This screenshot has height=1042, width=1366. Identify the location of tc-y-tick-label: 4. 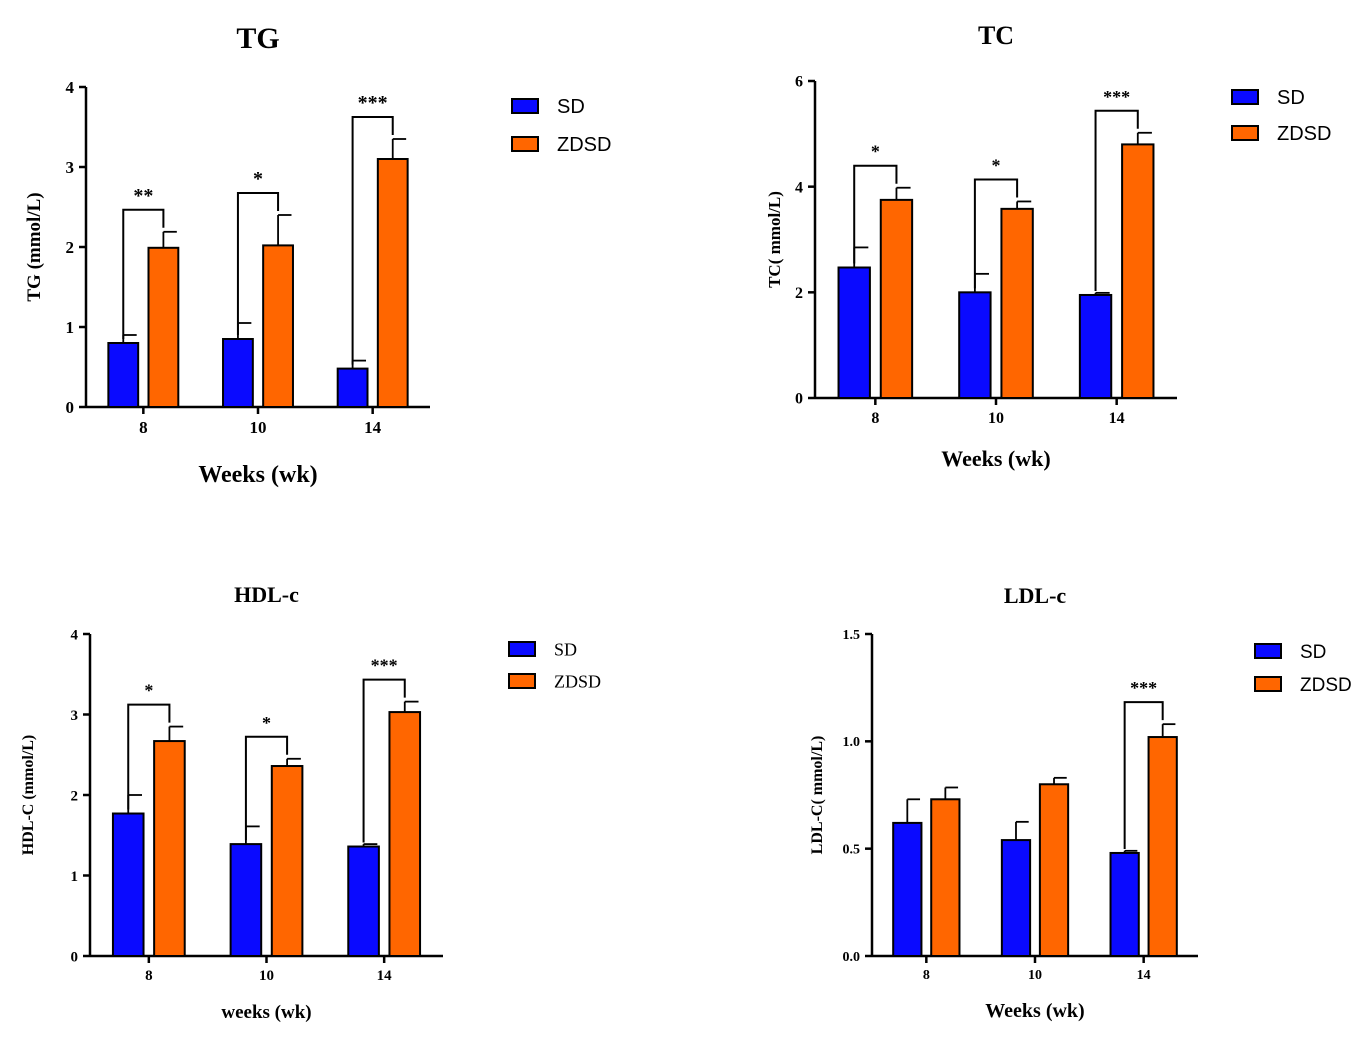
(799, 187).